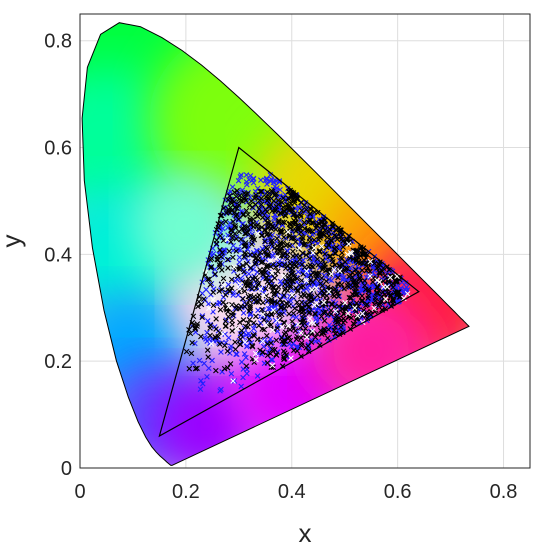 Image resolution: width=546 pixels, height=555 pixels. Describe the element at coordinates (79, 492) in the screenshot. I see `x-tick-label: 0` at that location.